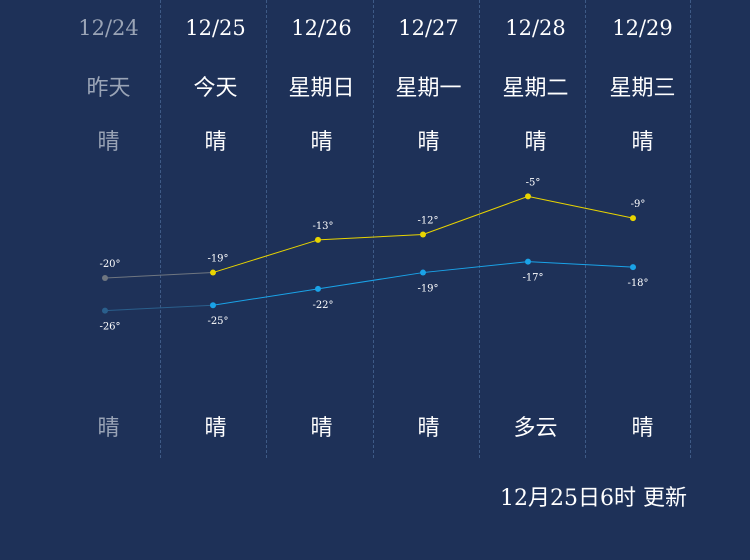 Image resolution: width=750 pixels, height=560 pixels. What do you see at coordinates (108, 229) in the screenshot?
I see `day-column-12-24: 12/24 昨天晴晴` at bounding box center [108, 229].